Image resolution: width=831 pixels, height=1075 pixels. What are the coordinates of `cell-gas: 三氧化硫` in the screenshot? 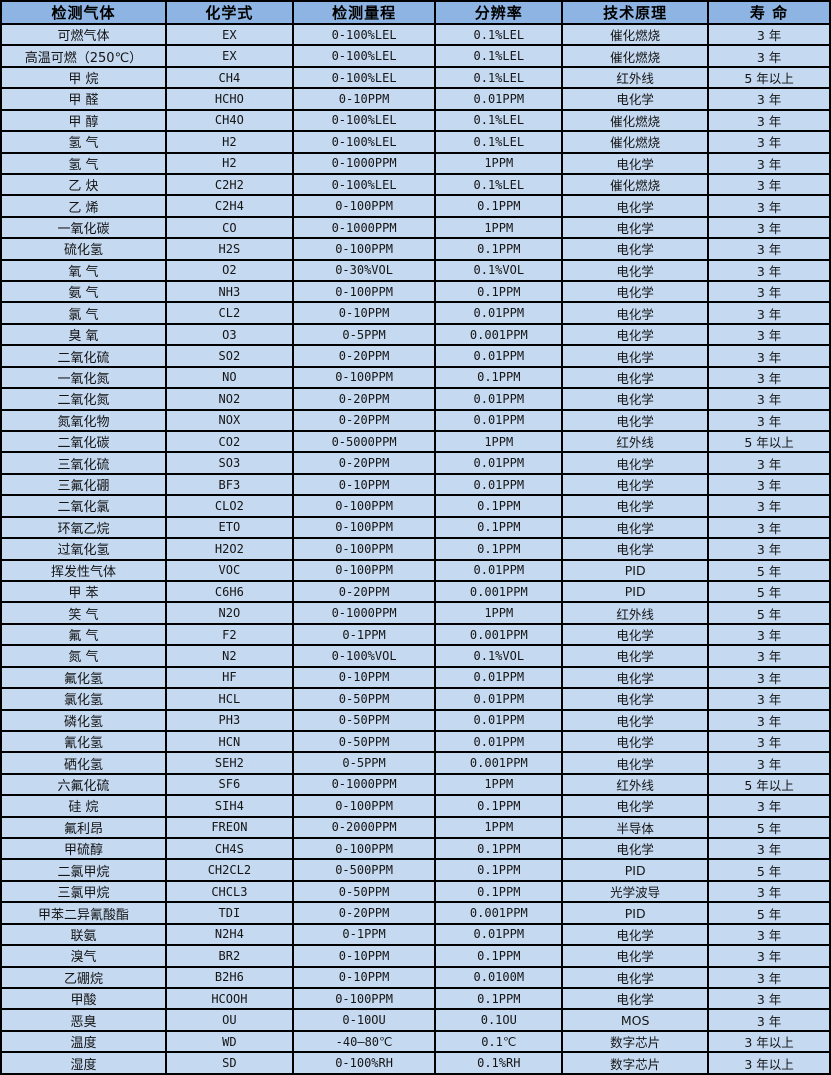 It's located at (83, 463).